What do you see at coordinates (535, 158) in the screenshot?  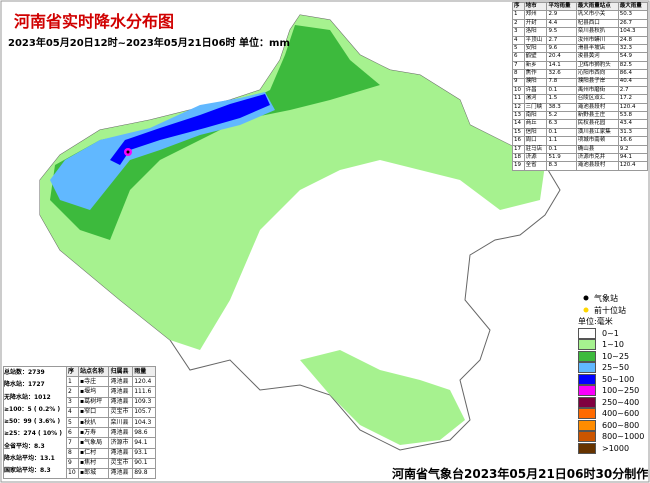 I see `cell: 济源` at bounding box center [535, 158].